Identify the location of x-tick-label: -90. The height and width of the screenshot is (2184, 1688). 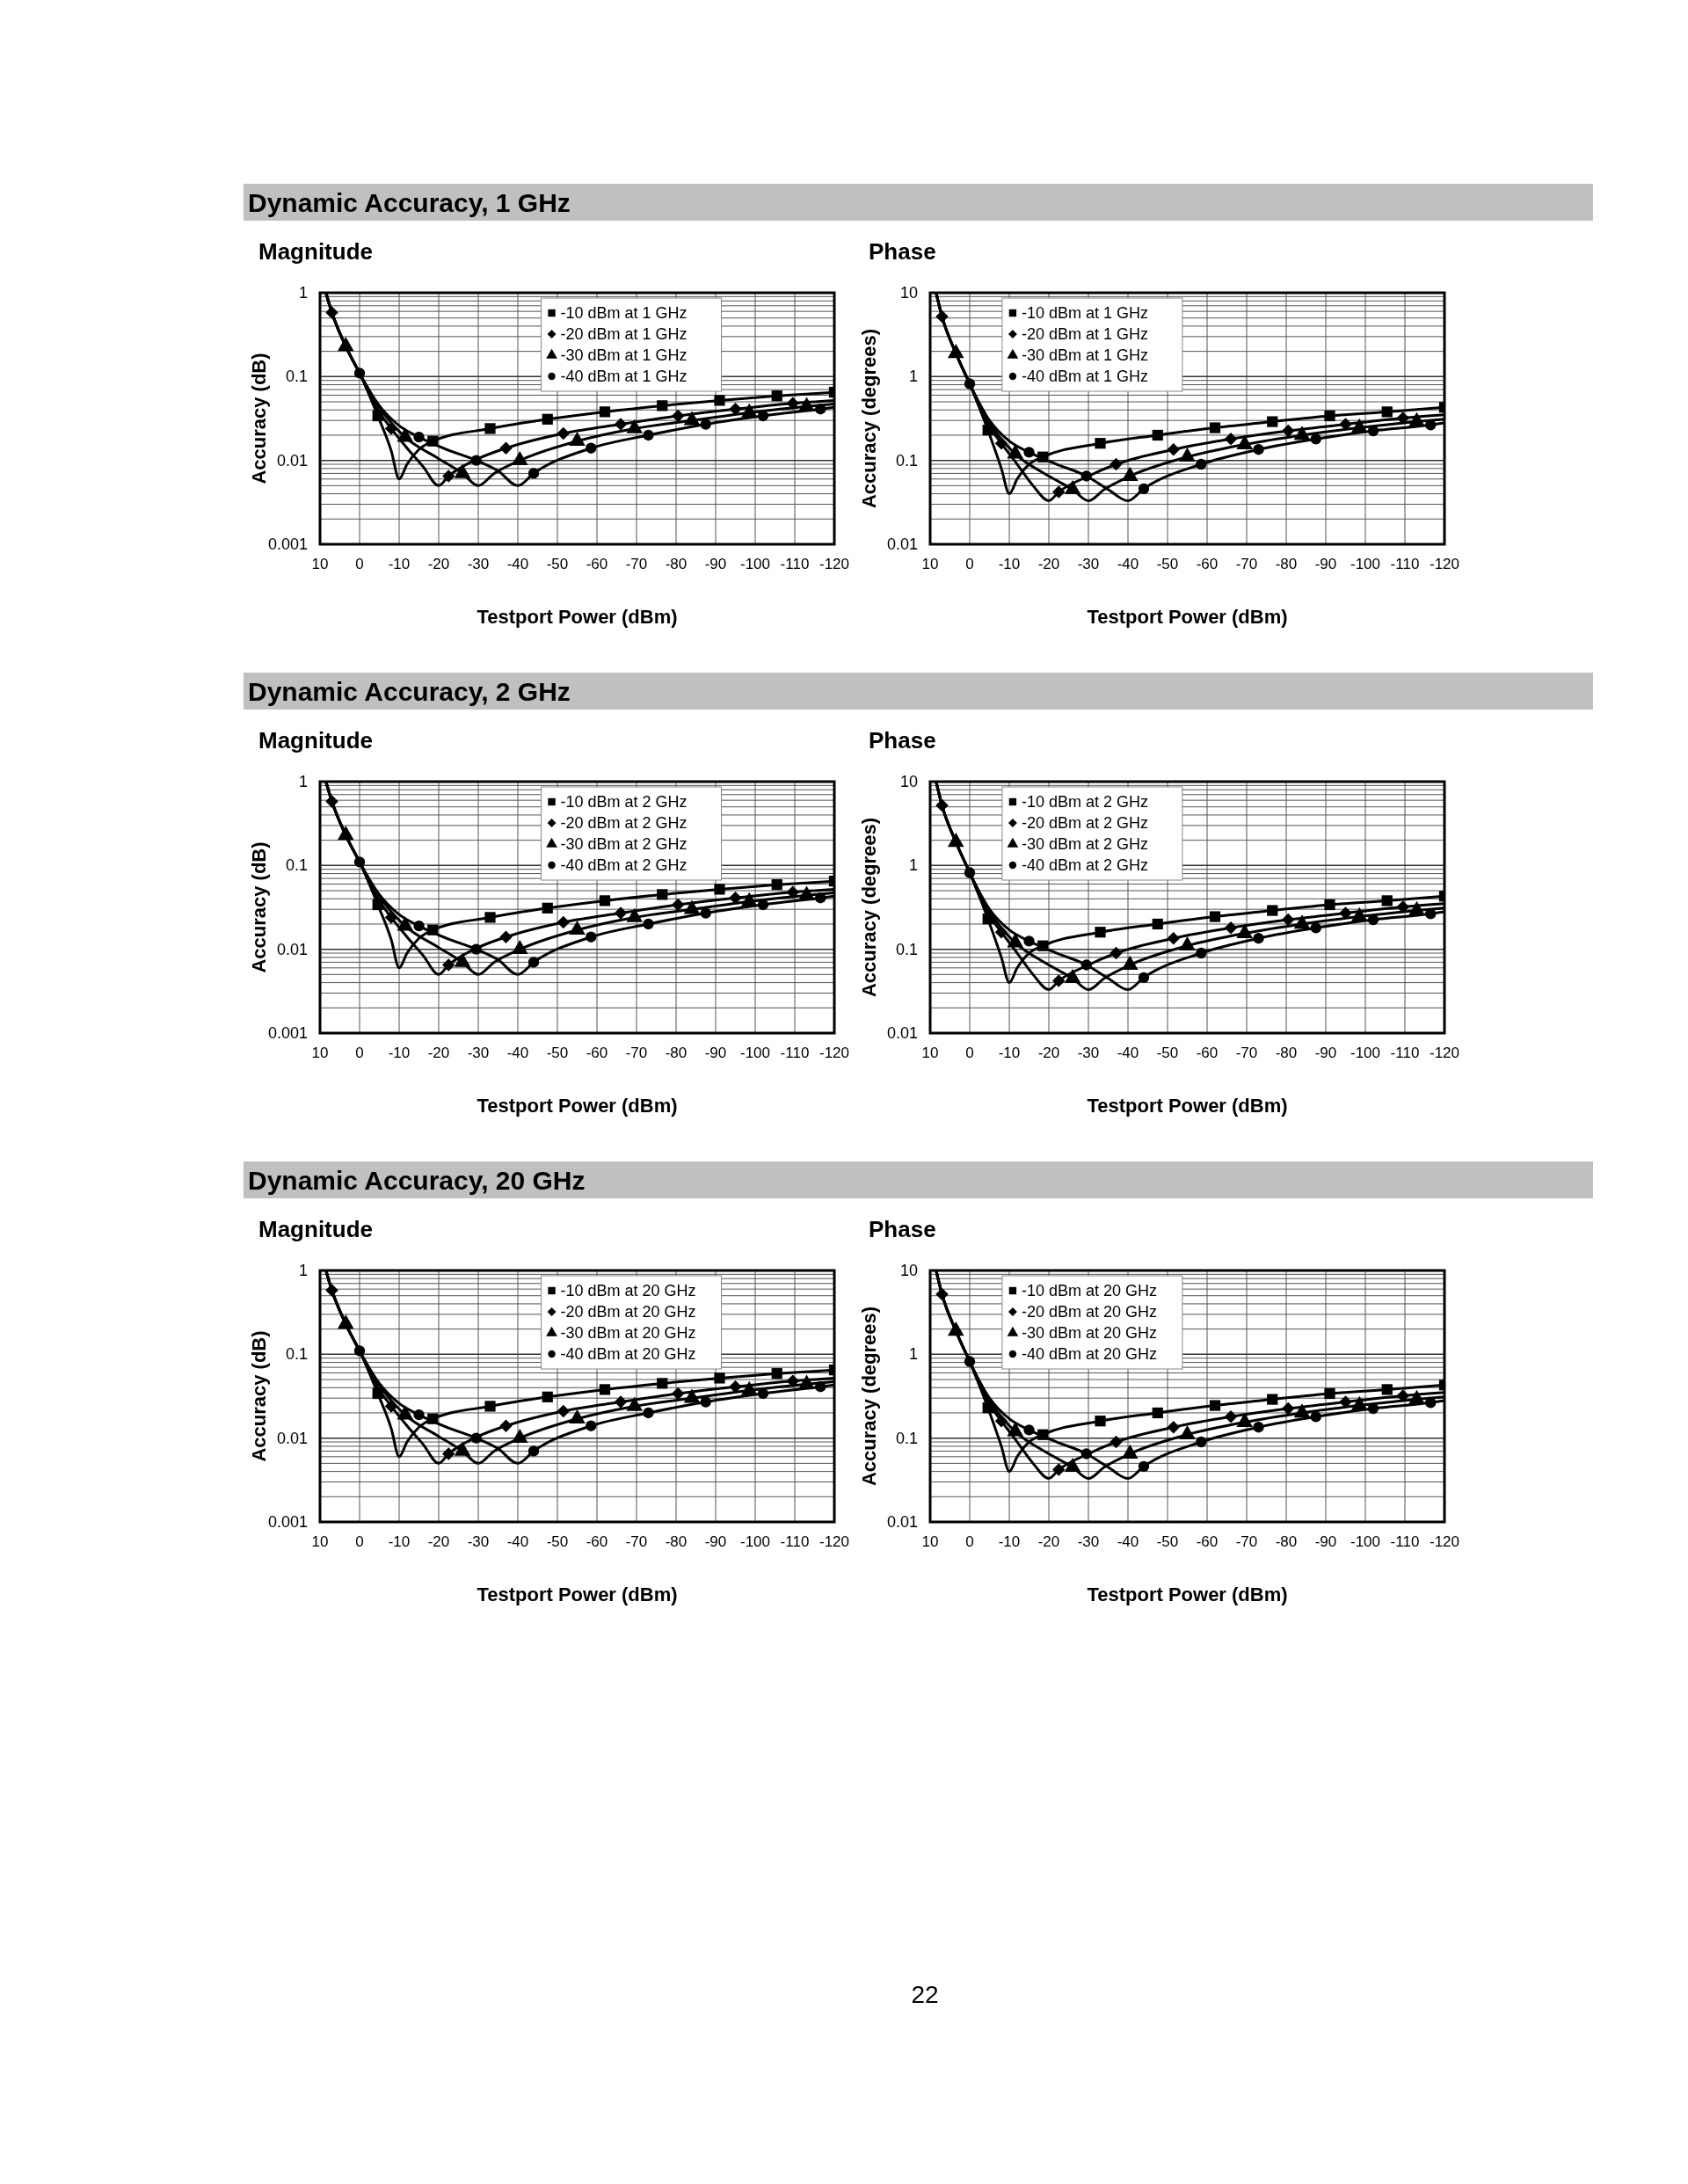
(1325, 1541).